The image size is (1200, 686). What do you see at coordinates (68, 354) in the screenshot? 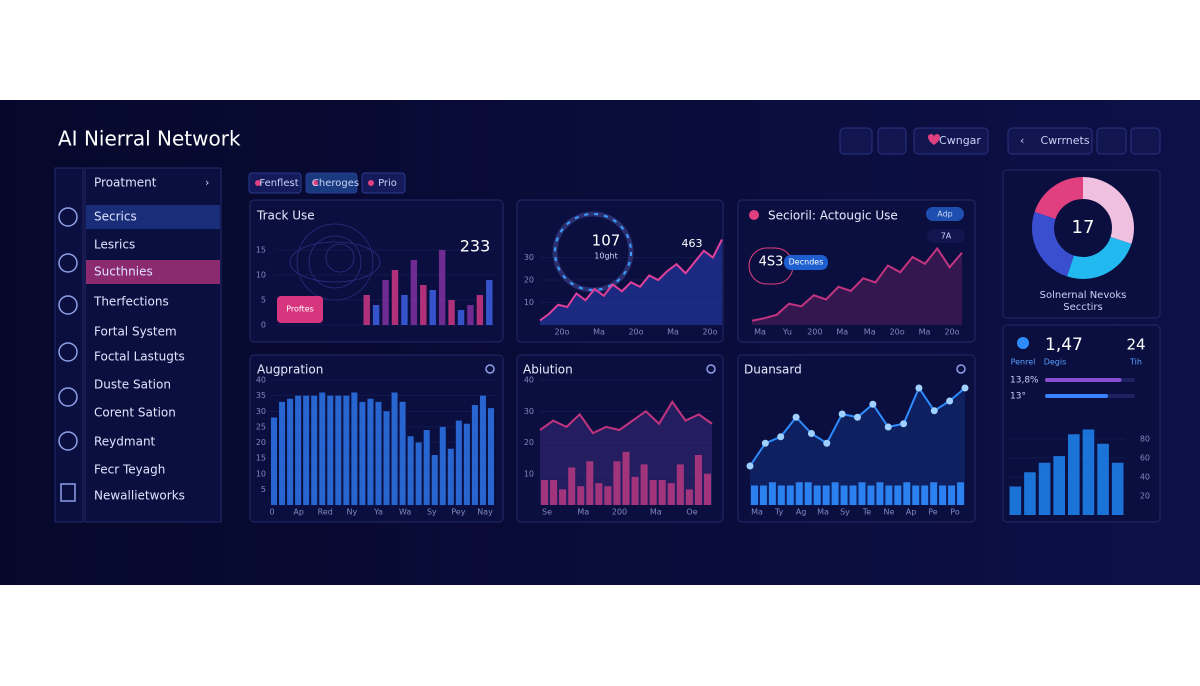
I see `icons` at bounding box center [68, 354].